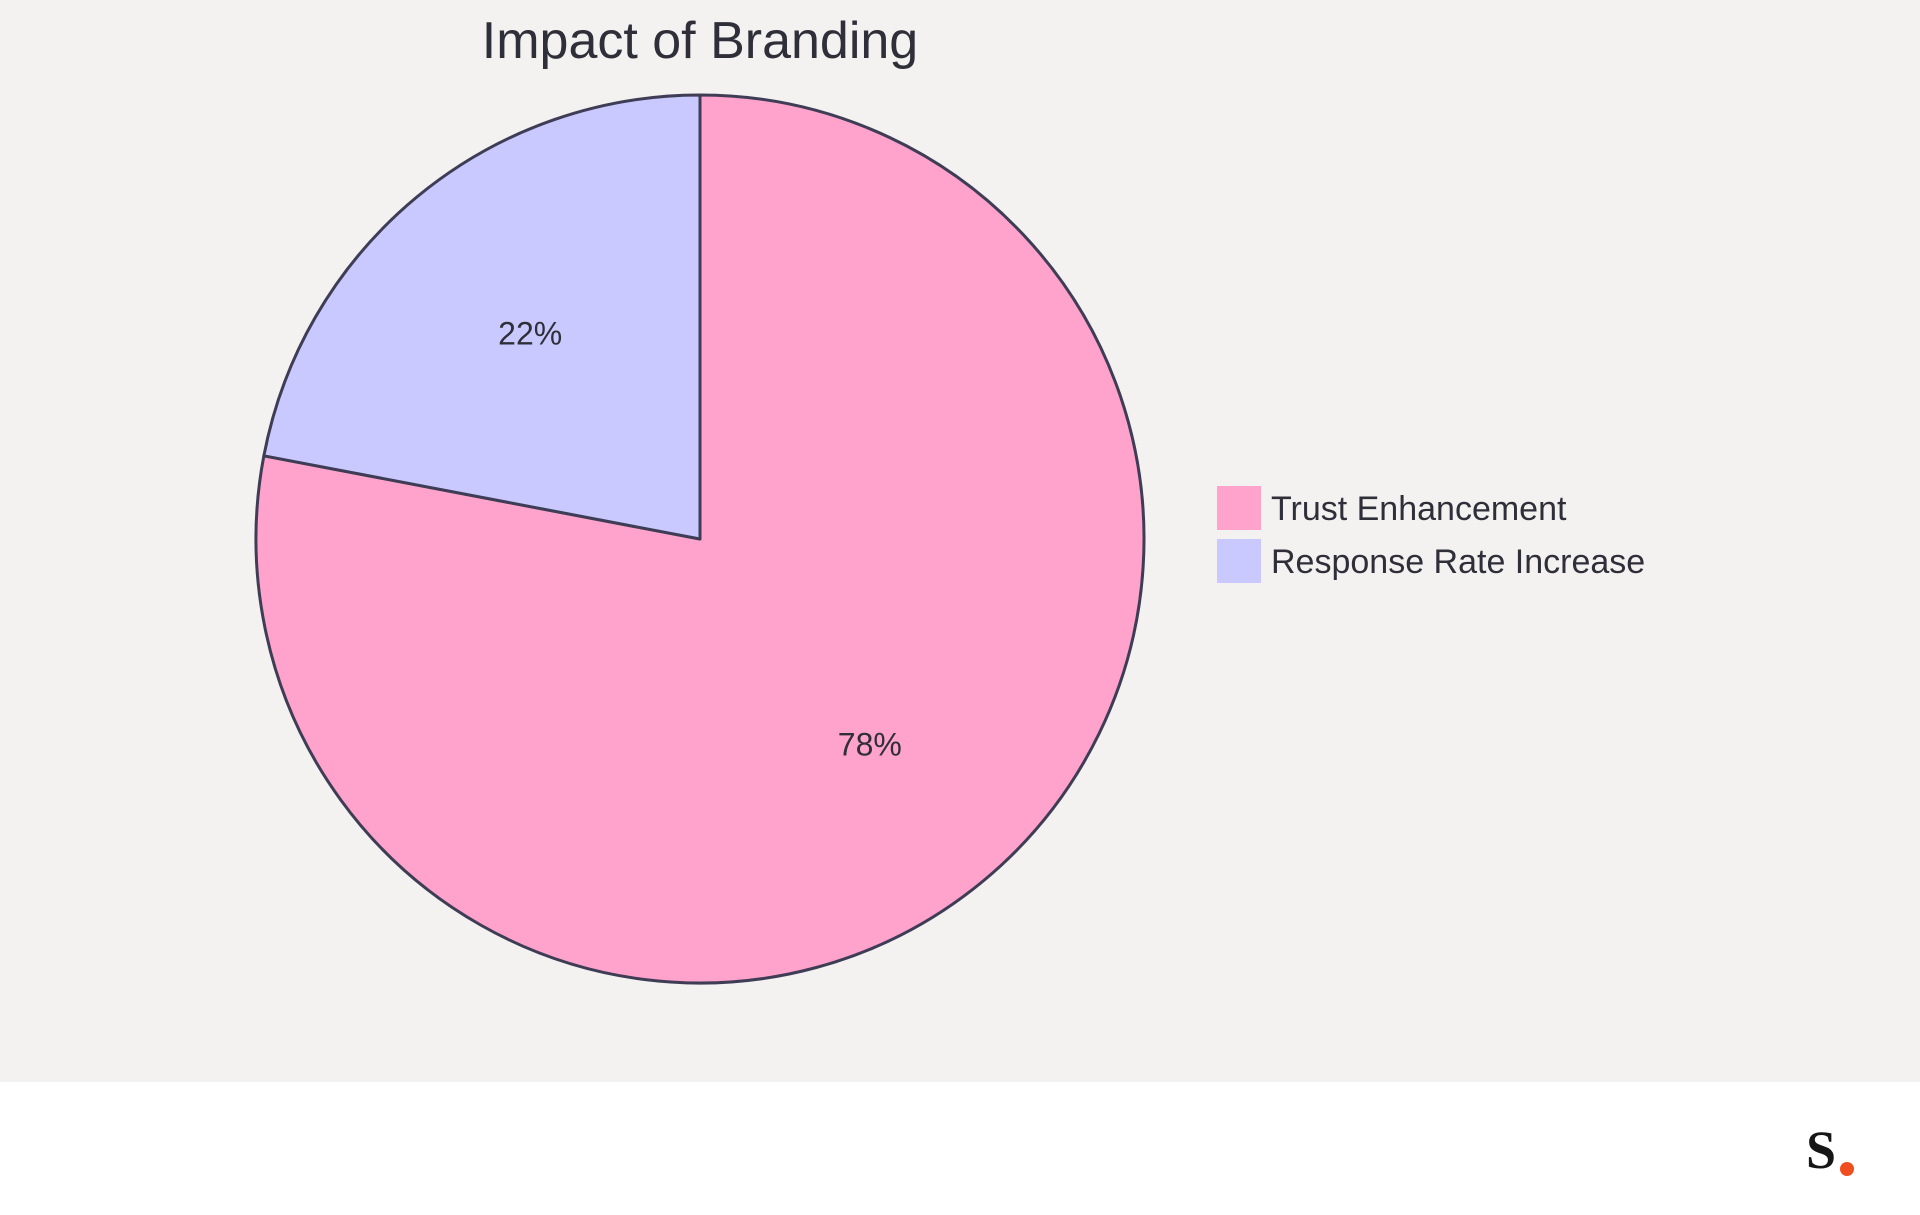 The height and width of the screenshot is (1215, 1920). I want to click on legend-label-1: Trust Enhancement, so click(1419, 509).